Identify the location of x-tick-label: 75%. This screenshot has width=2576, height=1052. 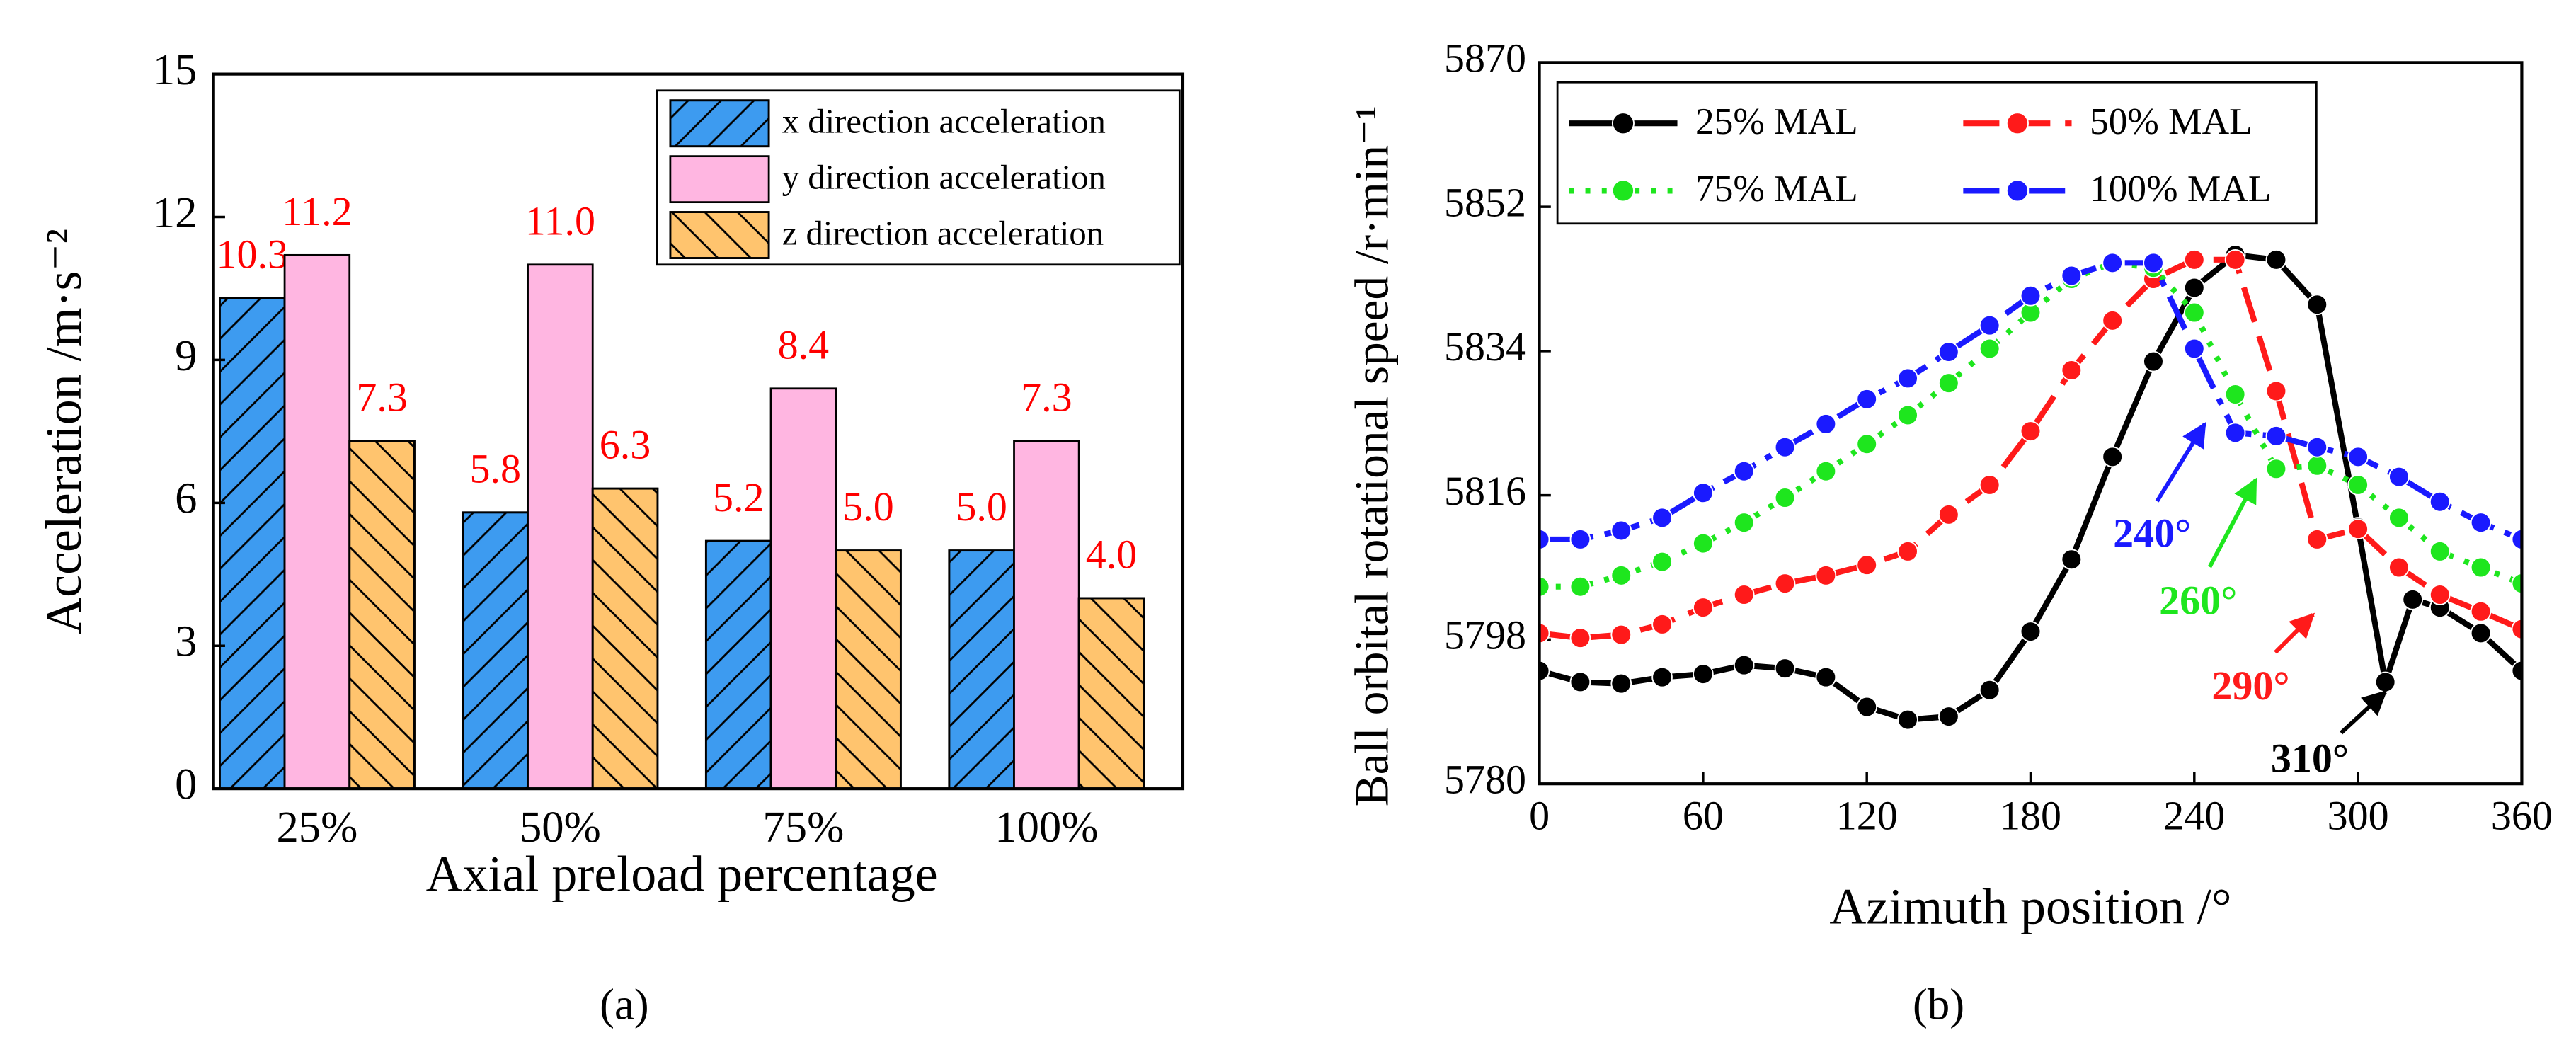
(803, 827).